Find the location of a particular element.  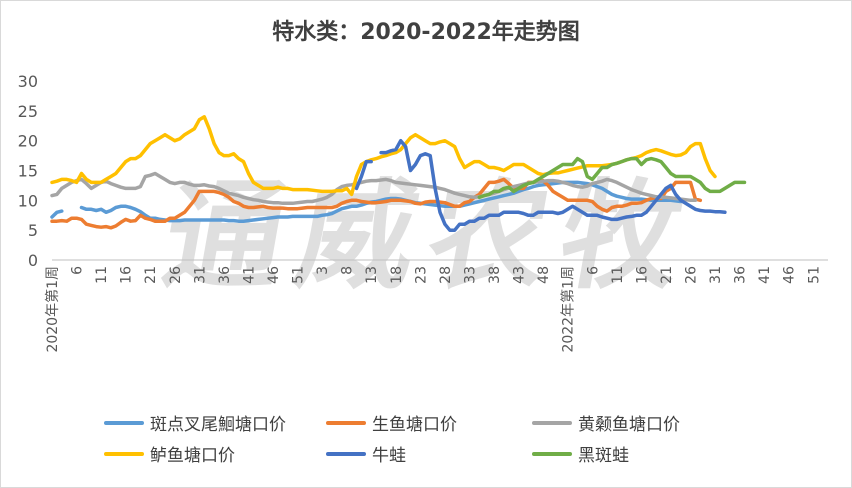

y-tick-label: 20 is located at coordinates (28, 141).